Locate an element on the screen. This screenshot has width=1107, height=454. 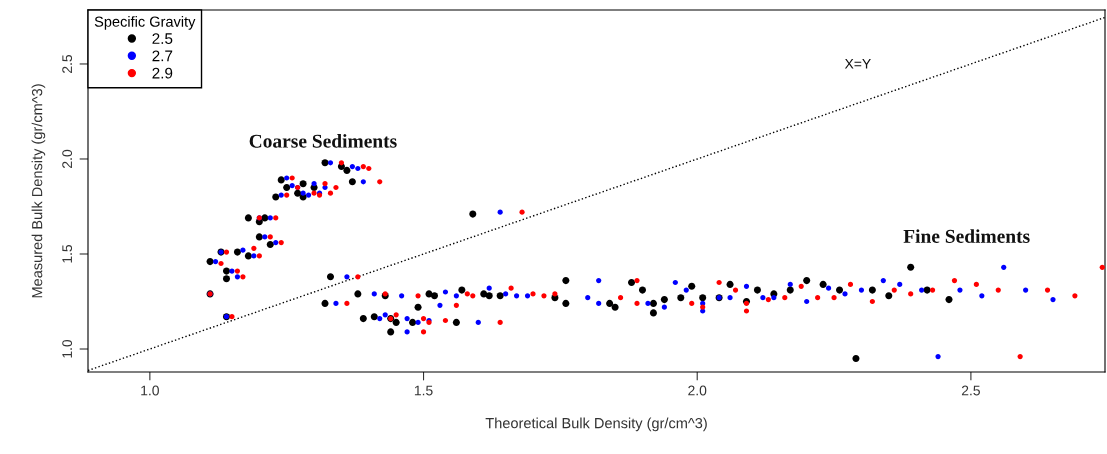
annotation: Coarse Sediments is located at coordinates (323, 141).